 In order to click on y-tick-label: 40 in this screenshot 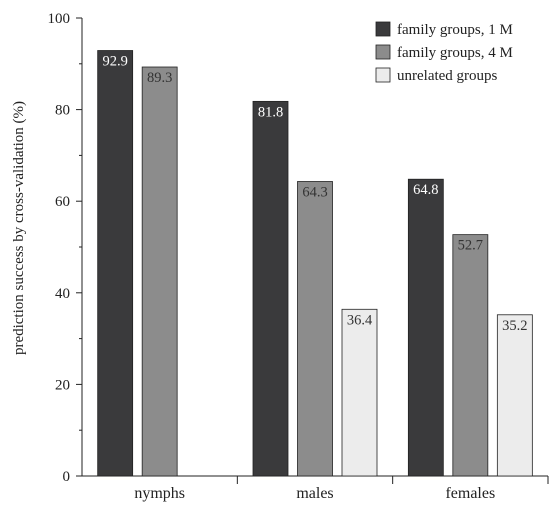, I will do `click(62, 294)`.